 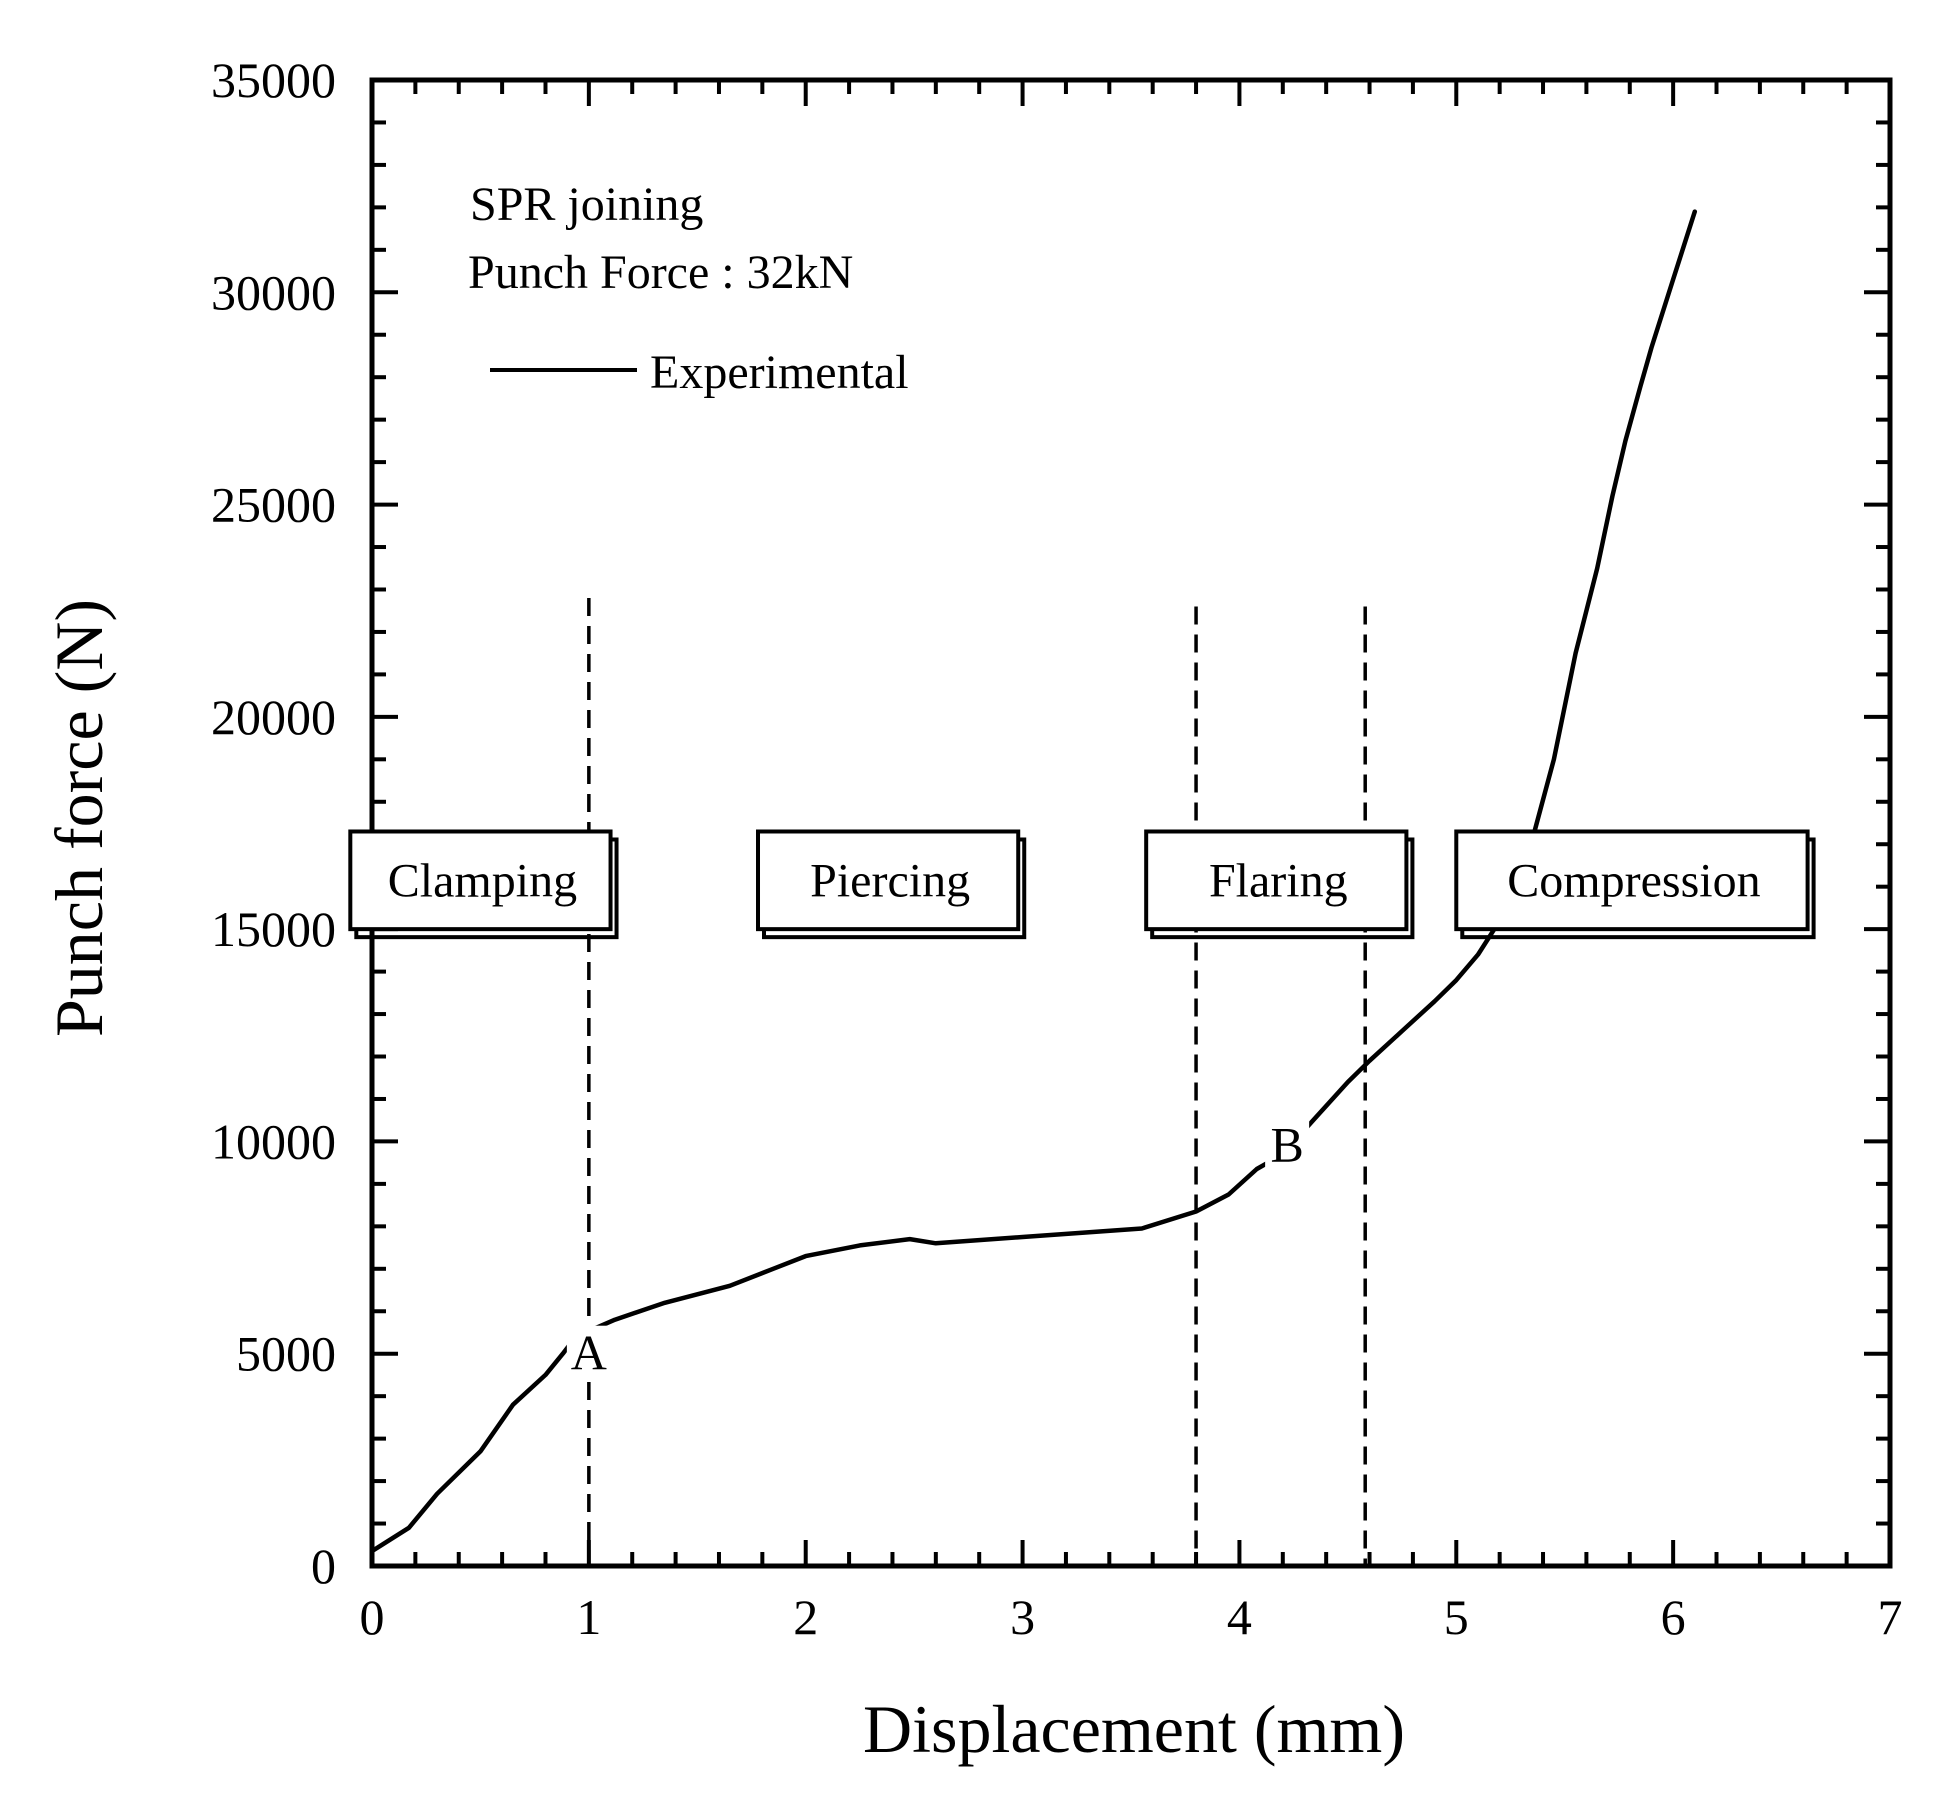 What do you see at coordinates (1022, 1617) in the screenshot?
I see `x-tick-label: 3` at bounding box center [1022, 1617].